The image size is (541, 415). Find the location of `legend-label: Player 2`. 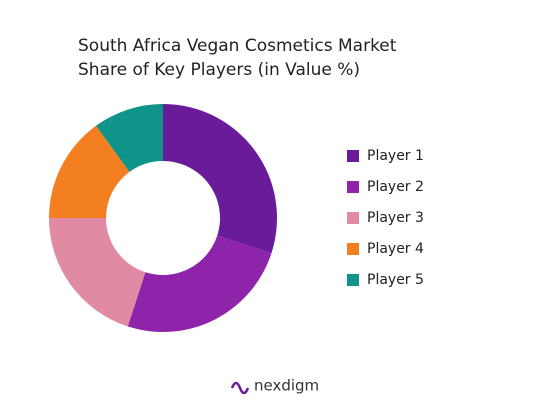

legend-label: Player 2 is located at coordinates (395, 187).